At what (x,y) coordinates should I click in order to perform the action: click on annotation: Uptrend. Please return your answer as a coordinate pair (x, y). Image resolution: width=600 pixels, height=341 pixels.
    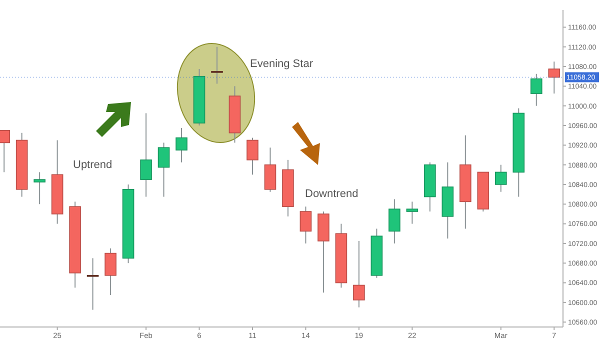
    Looking at the image, I should click on (92, 165).